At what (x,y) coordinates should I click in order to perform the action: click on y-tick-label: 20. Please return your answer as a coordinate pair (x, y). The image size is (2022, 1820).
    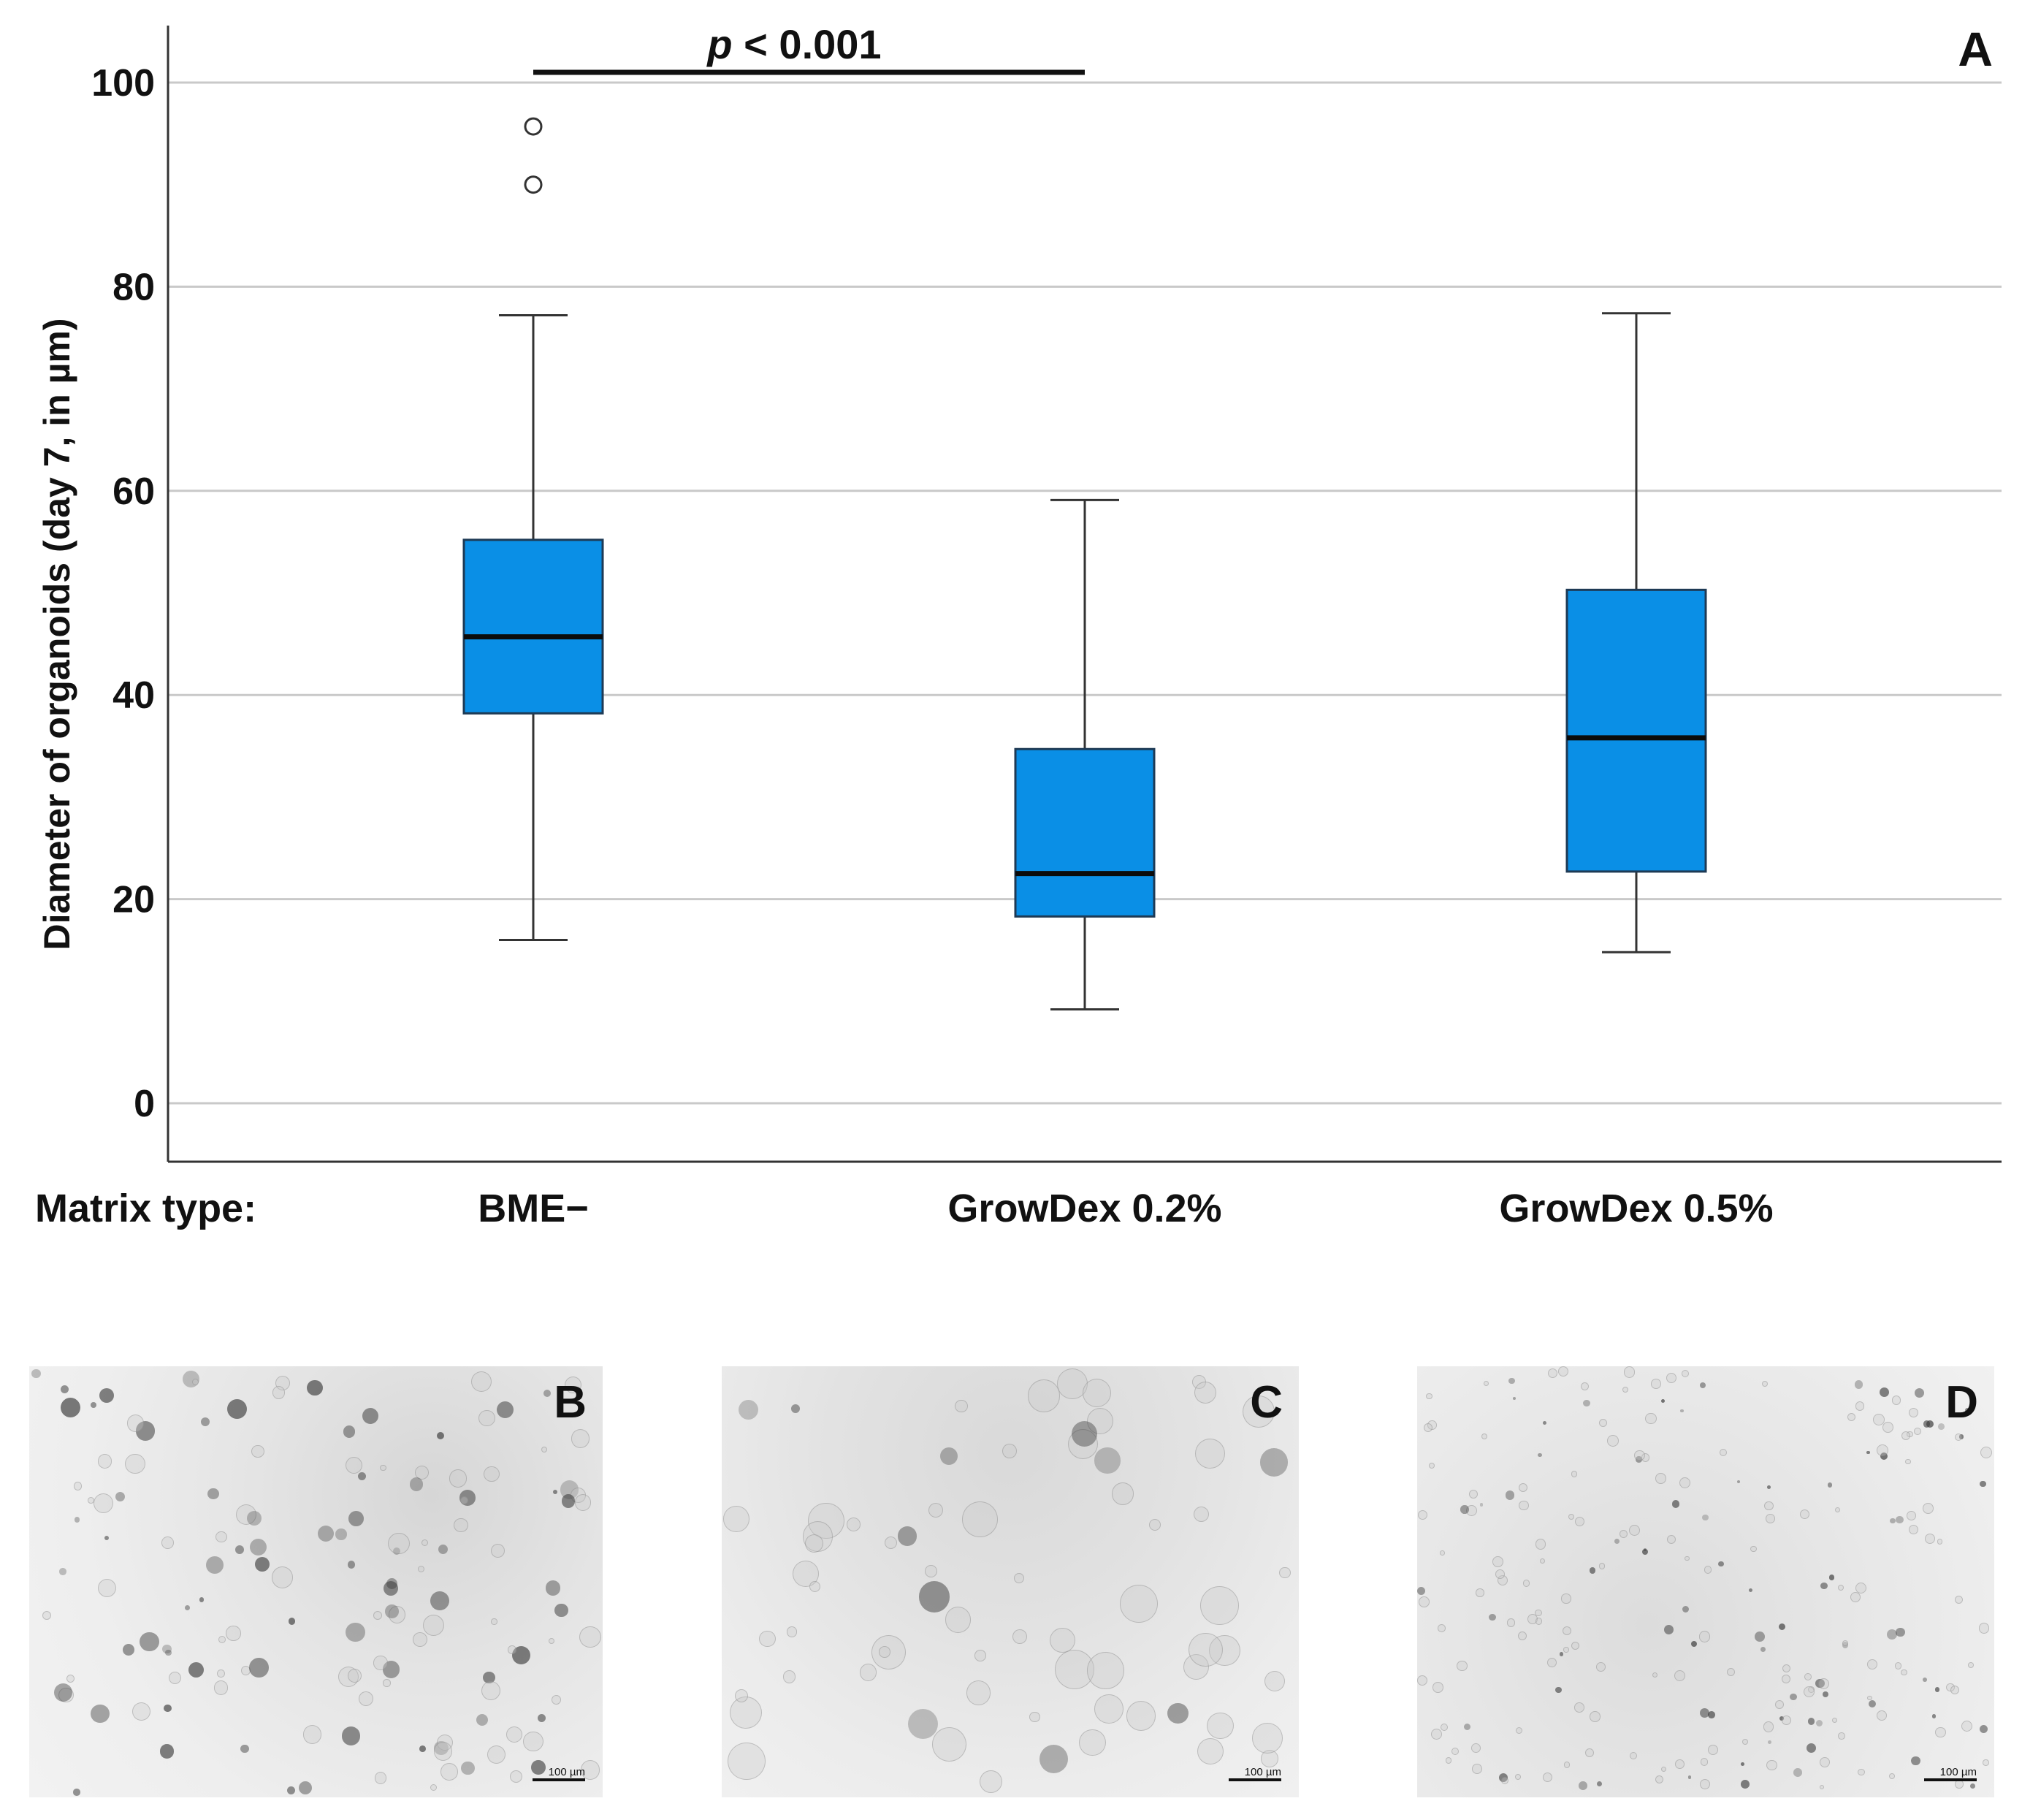
    Looking at the image, I should click on (133, 900).